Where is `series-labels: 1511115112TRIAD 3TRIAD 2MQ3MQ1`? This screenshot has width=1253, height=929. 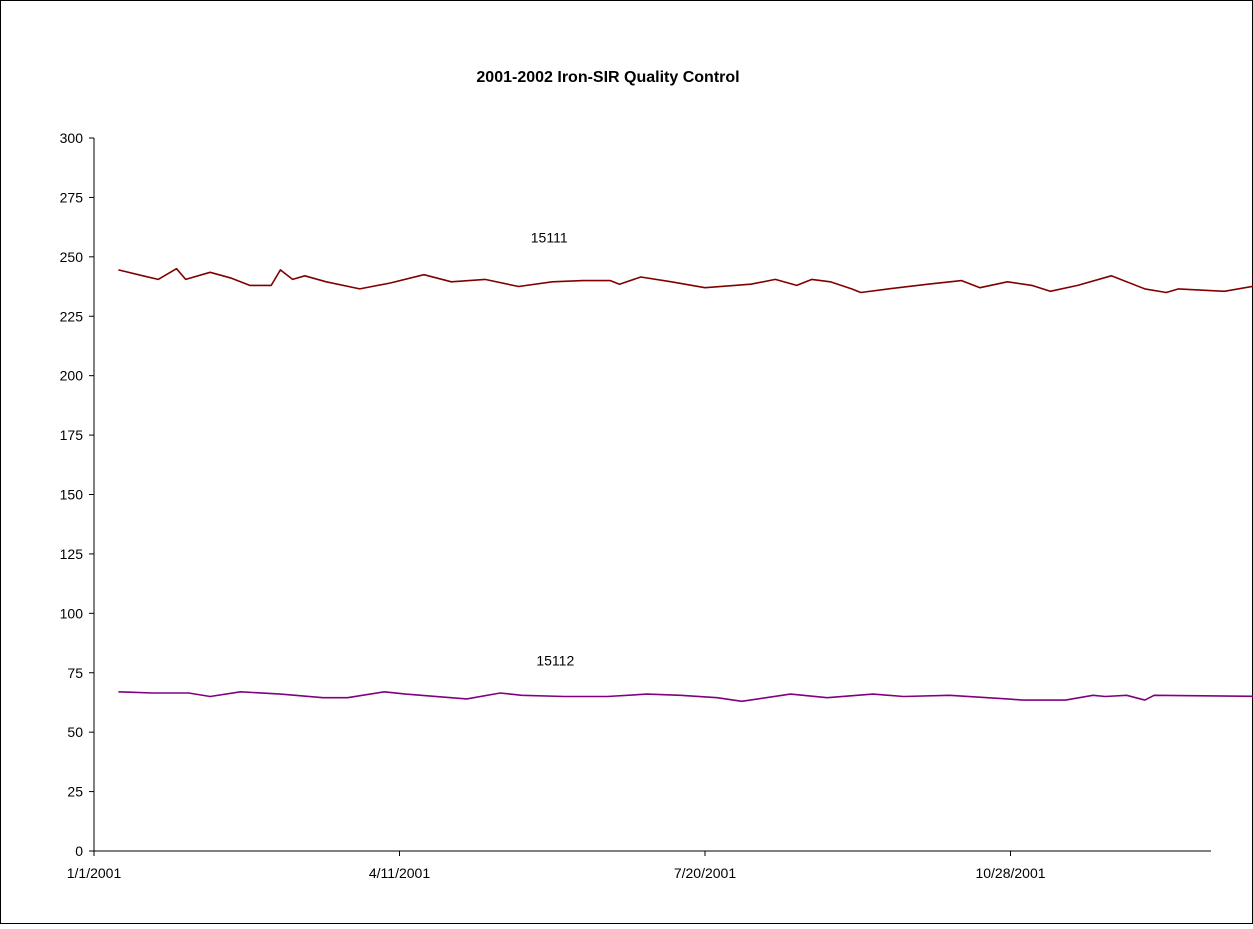 series-labels: 1511115112TRIAD 3TRIAD 2MQ3MQ1 is located at coordinates (553, 449).